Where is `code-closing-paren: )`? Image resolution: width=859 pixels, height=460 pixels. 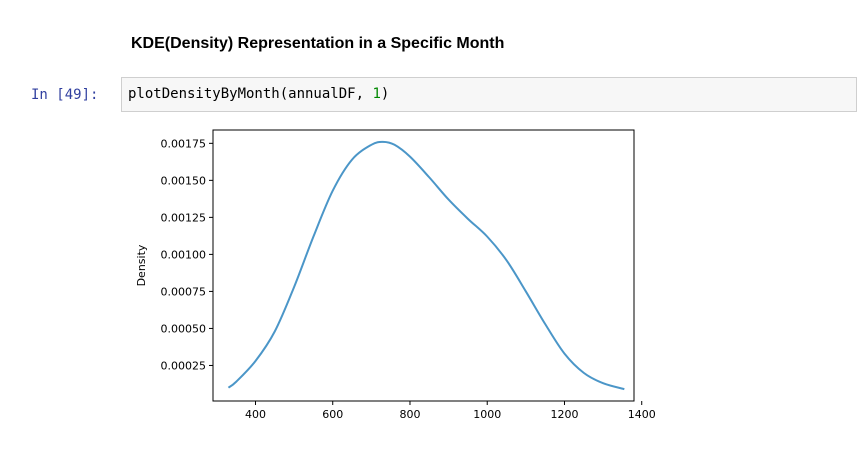
code-closing-paren: ) is located at coordinates (385, 94).